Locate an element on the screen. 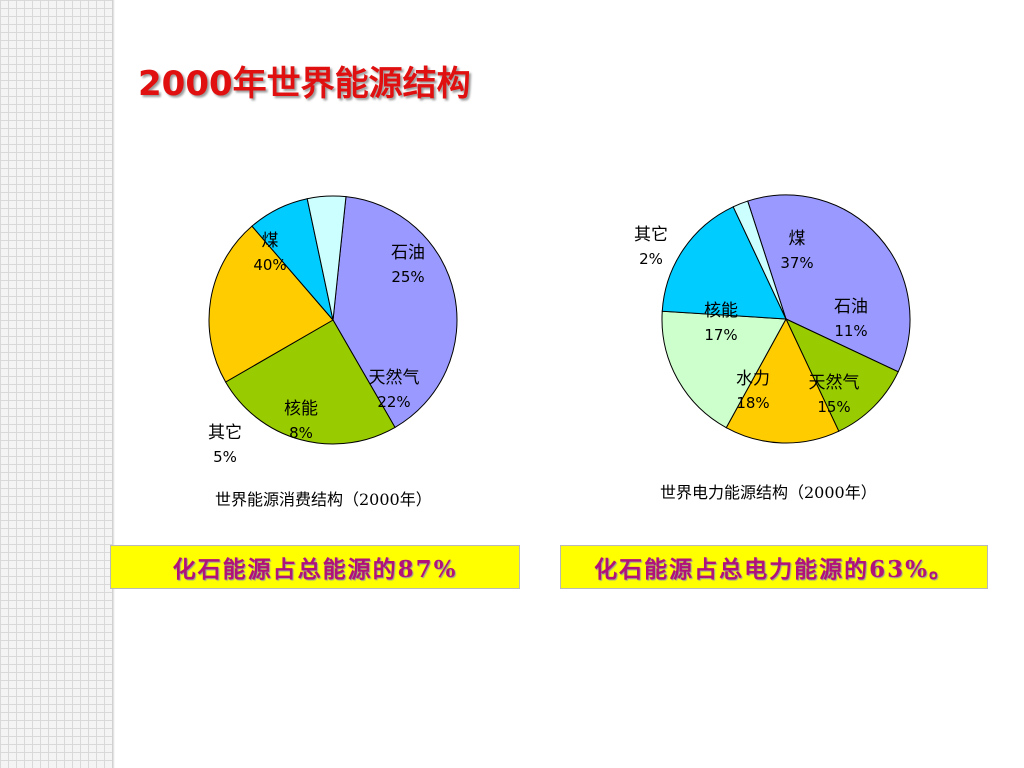 The image size is (1024, 768). slice-value-natural-gas: 15% is located at coordinates (833, 407).